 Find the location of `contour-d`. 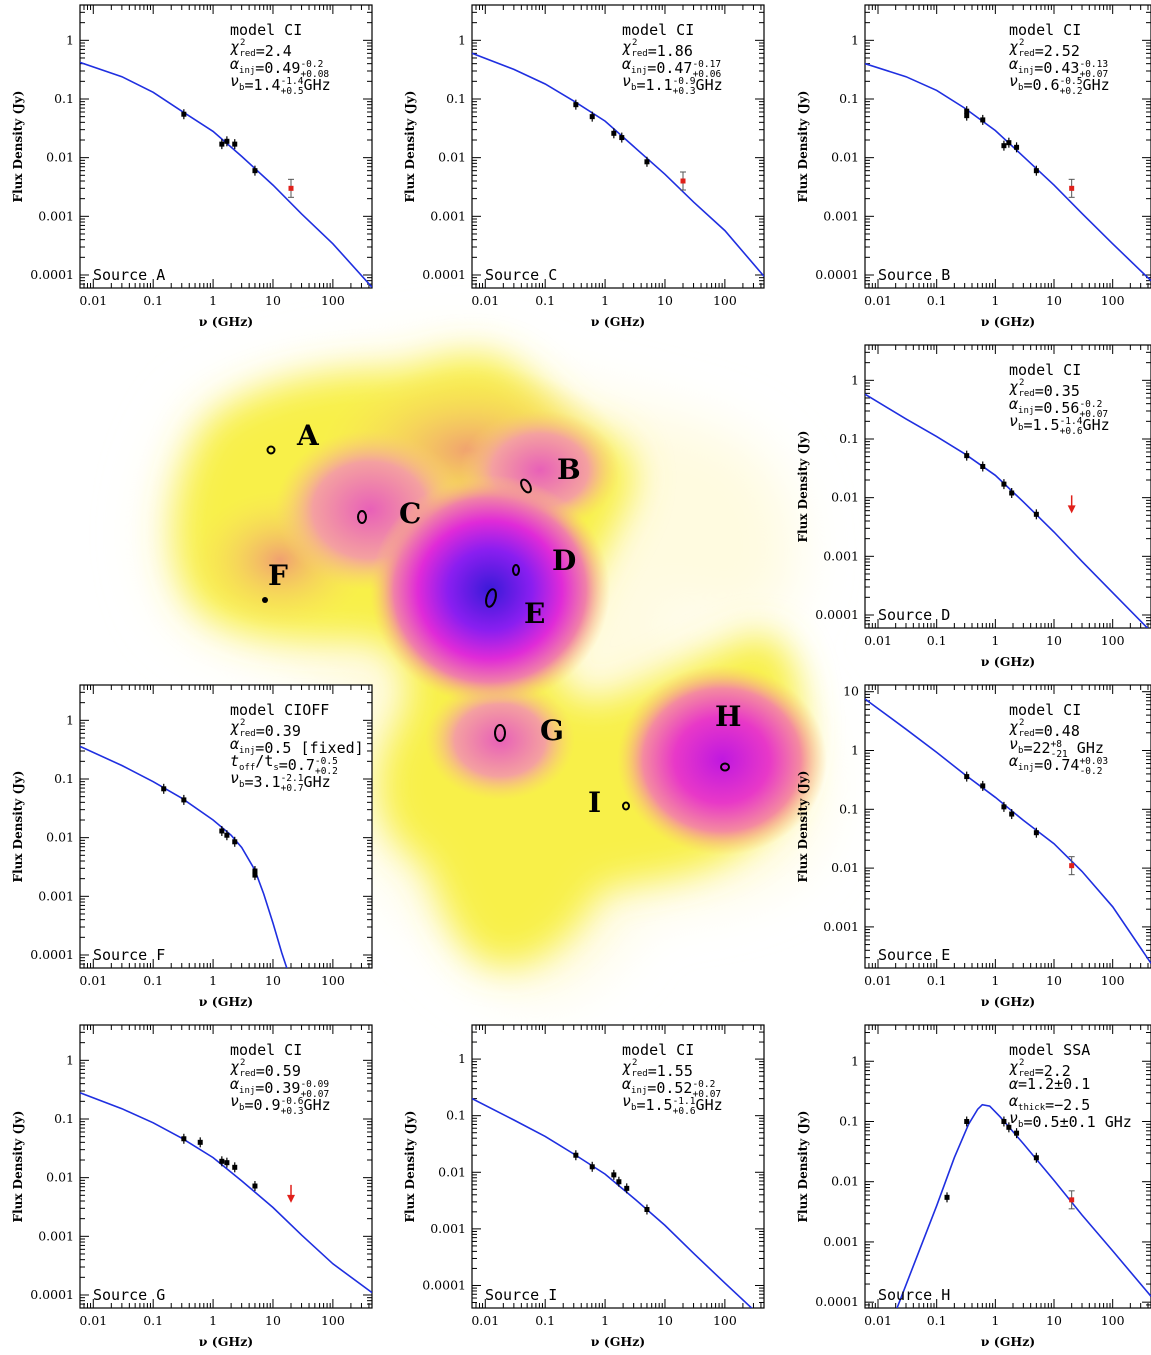

contour-d is located at coordinates (516, 570).